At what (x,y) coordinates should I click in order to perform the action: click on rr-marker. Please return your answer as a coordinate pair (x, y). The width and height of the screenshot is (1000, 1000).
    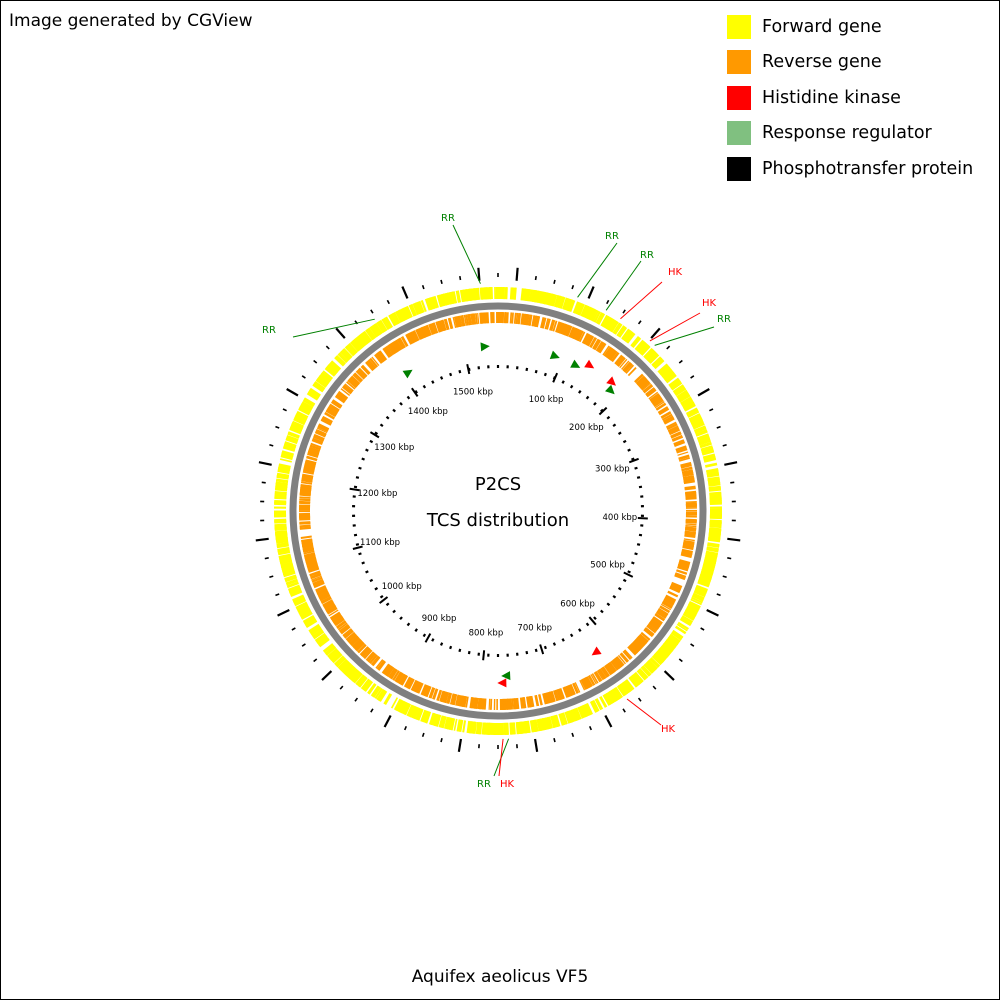
    Looking at the image, I should click on (485, 347).